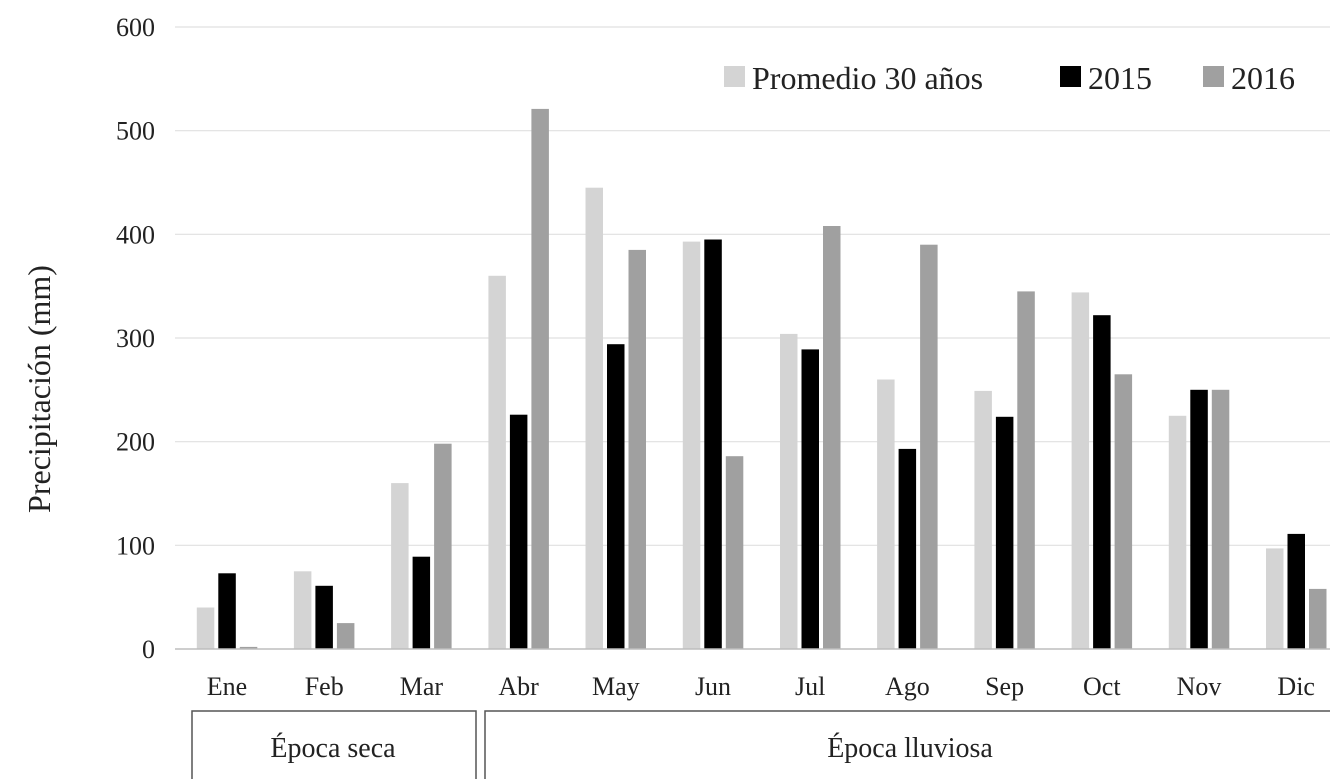 The width and height of the screenshot is (1330, 779). Describe the element at coordinates (421, 602) in the screenshot. I see `bar-2015-mar` at that location.